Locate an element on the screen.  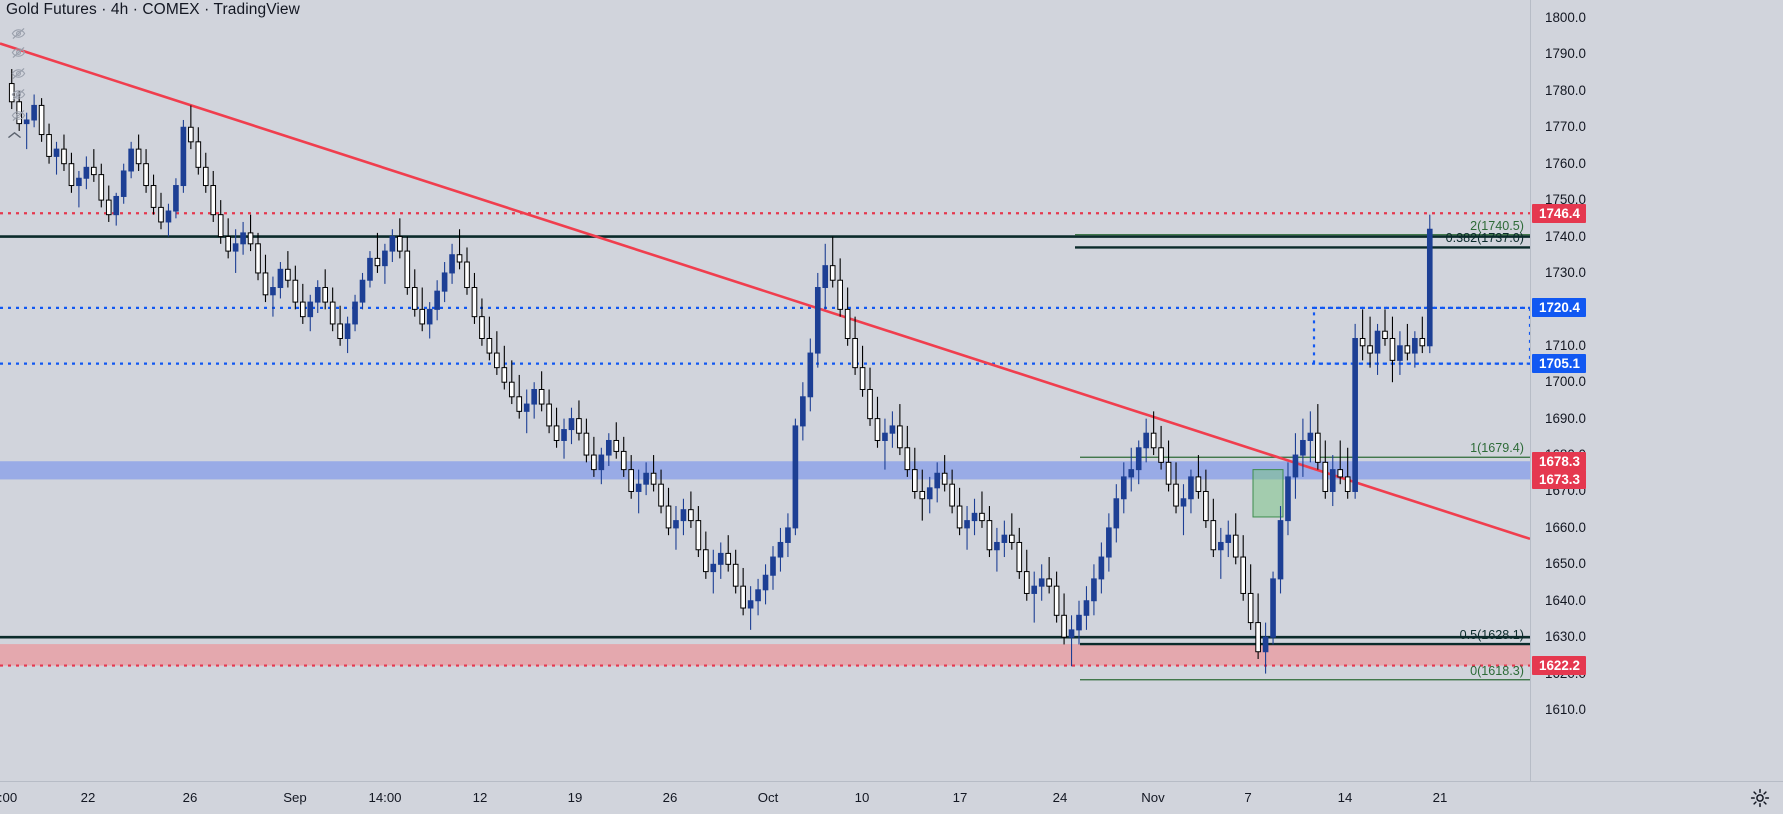
time-tick-label: 7 is located at coordinates (1248, 797).